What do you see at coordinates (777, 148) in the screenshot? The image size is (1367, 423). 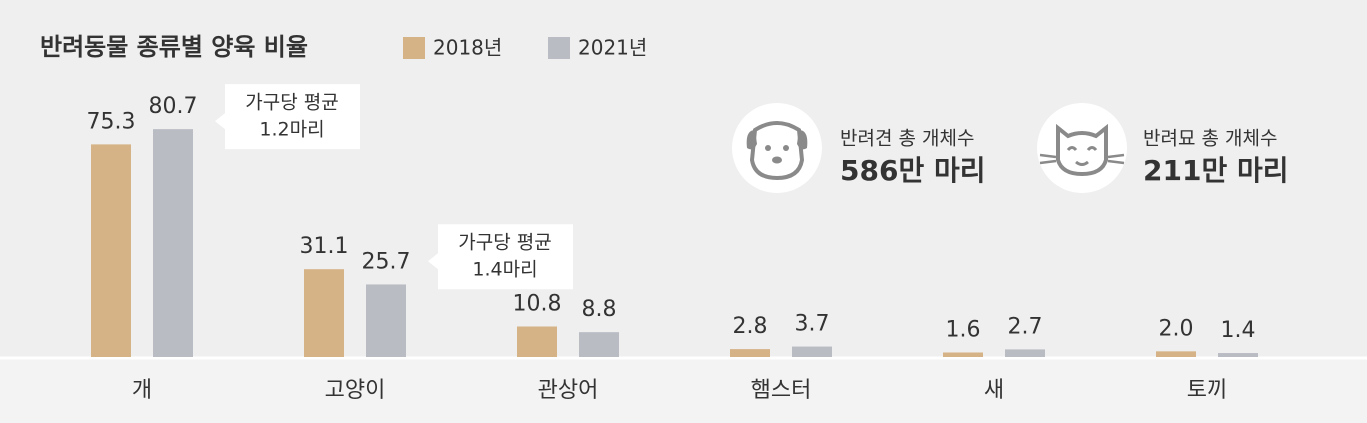 I see `dog-icon` at bounding box center [777, 148].